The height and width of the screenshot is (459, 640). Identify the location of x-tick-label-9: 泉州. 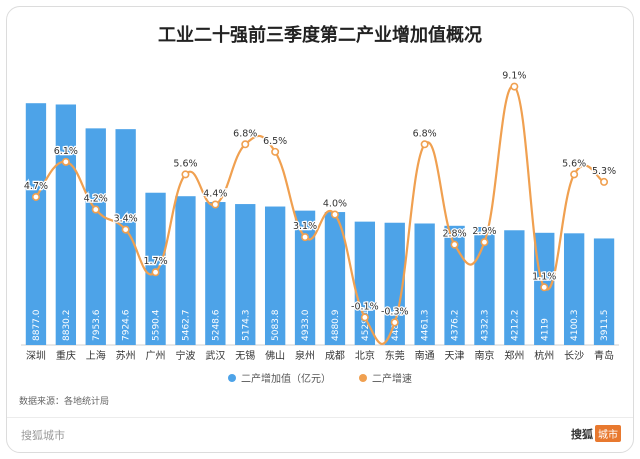
(305, 355).